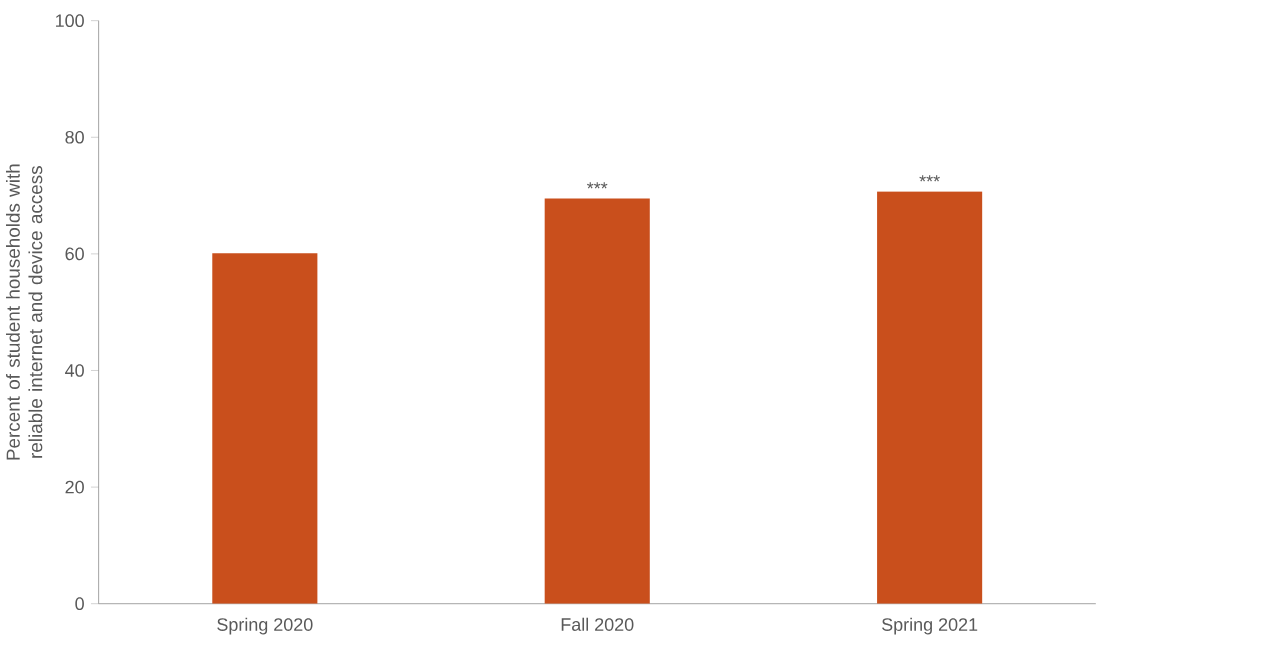 This screenshot has height=654, width=1280. I want to click on y-axis-title: Percent of student households with reliable internet and device access, so click(24, 312).